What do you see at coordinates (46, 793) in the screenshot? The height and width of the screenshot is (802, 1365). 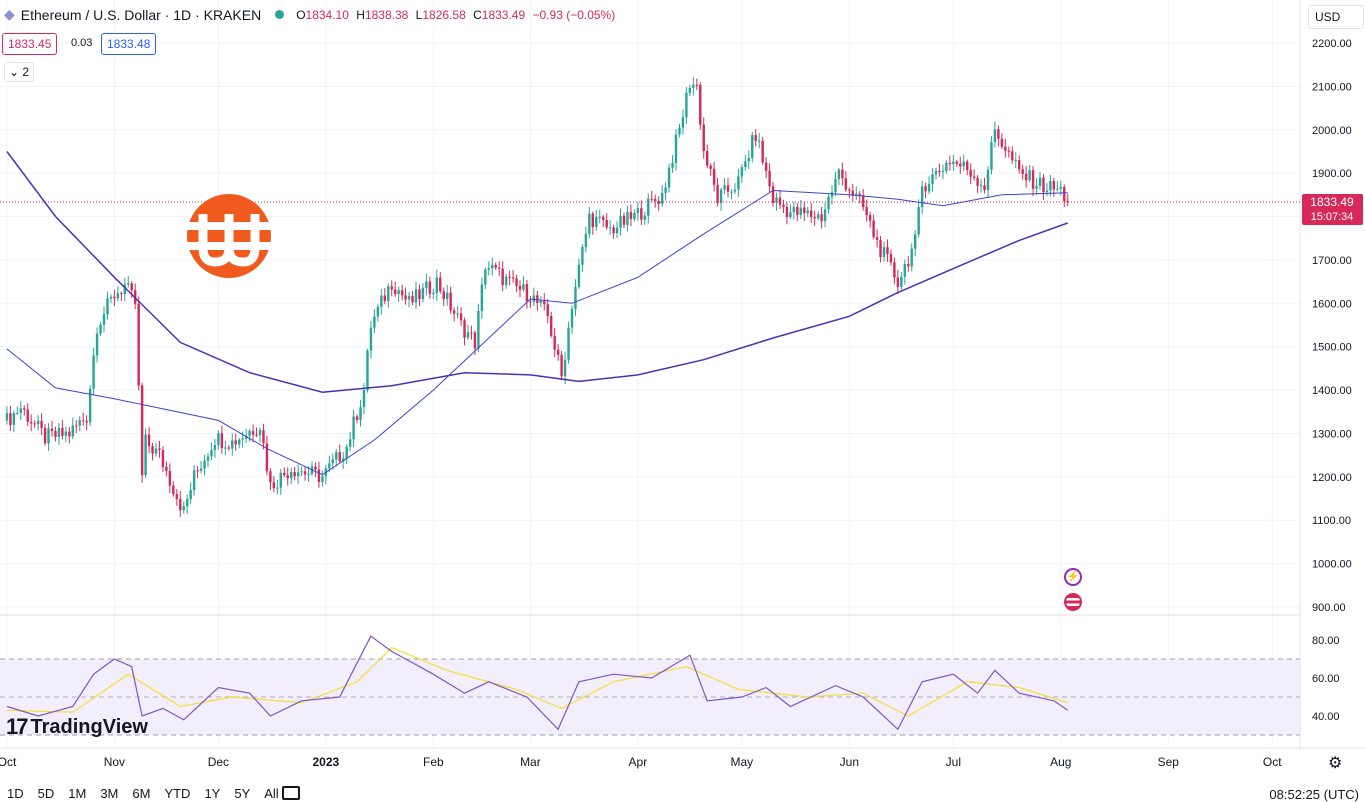 I see `timeframe-5d: 5D` at bounding box center [46, 793].